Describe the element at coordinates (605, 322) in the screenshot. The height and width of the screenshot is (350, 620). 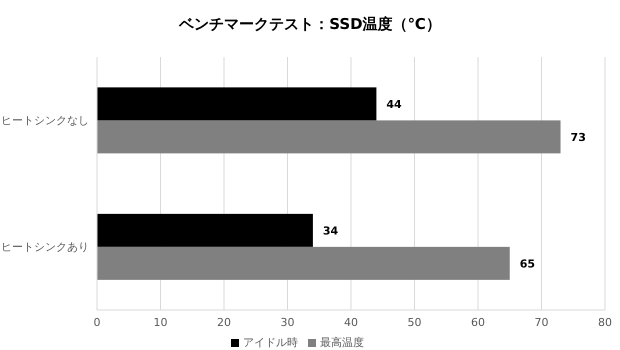
I see `x-tick-label: 80` at that location.